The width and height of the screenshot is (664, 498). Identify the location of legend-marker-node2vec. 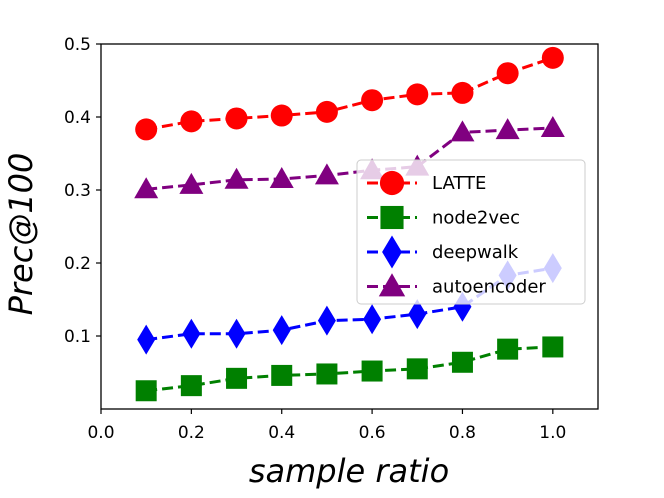
(392, 217).